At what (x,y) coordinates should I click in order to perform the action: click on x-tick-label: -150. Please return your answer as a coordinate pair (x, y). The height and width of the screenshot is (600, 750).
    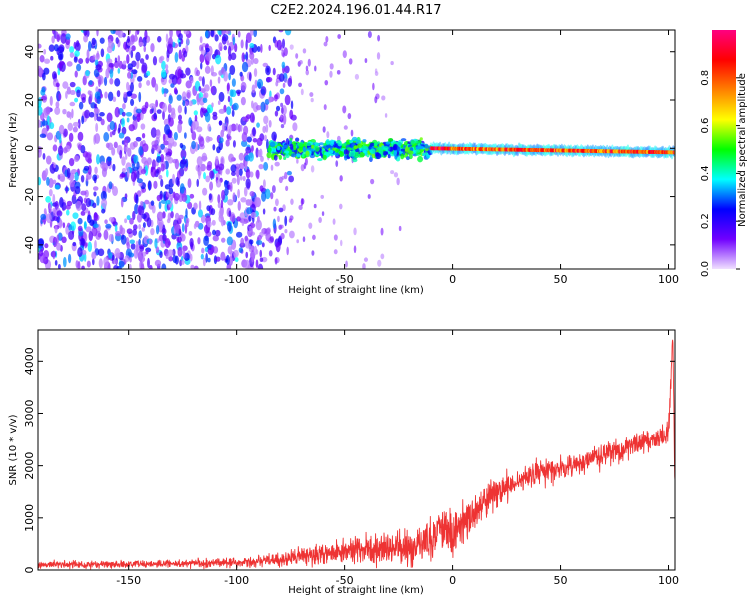
    Looking at the image, I should click on (128, 580).